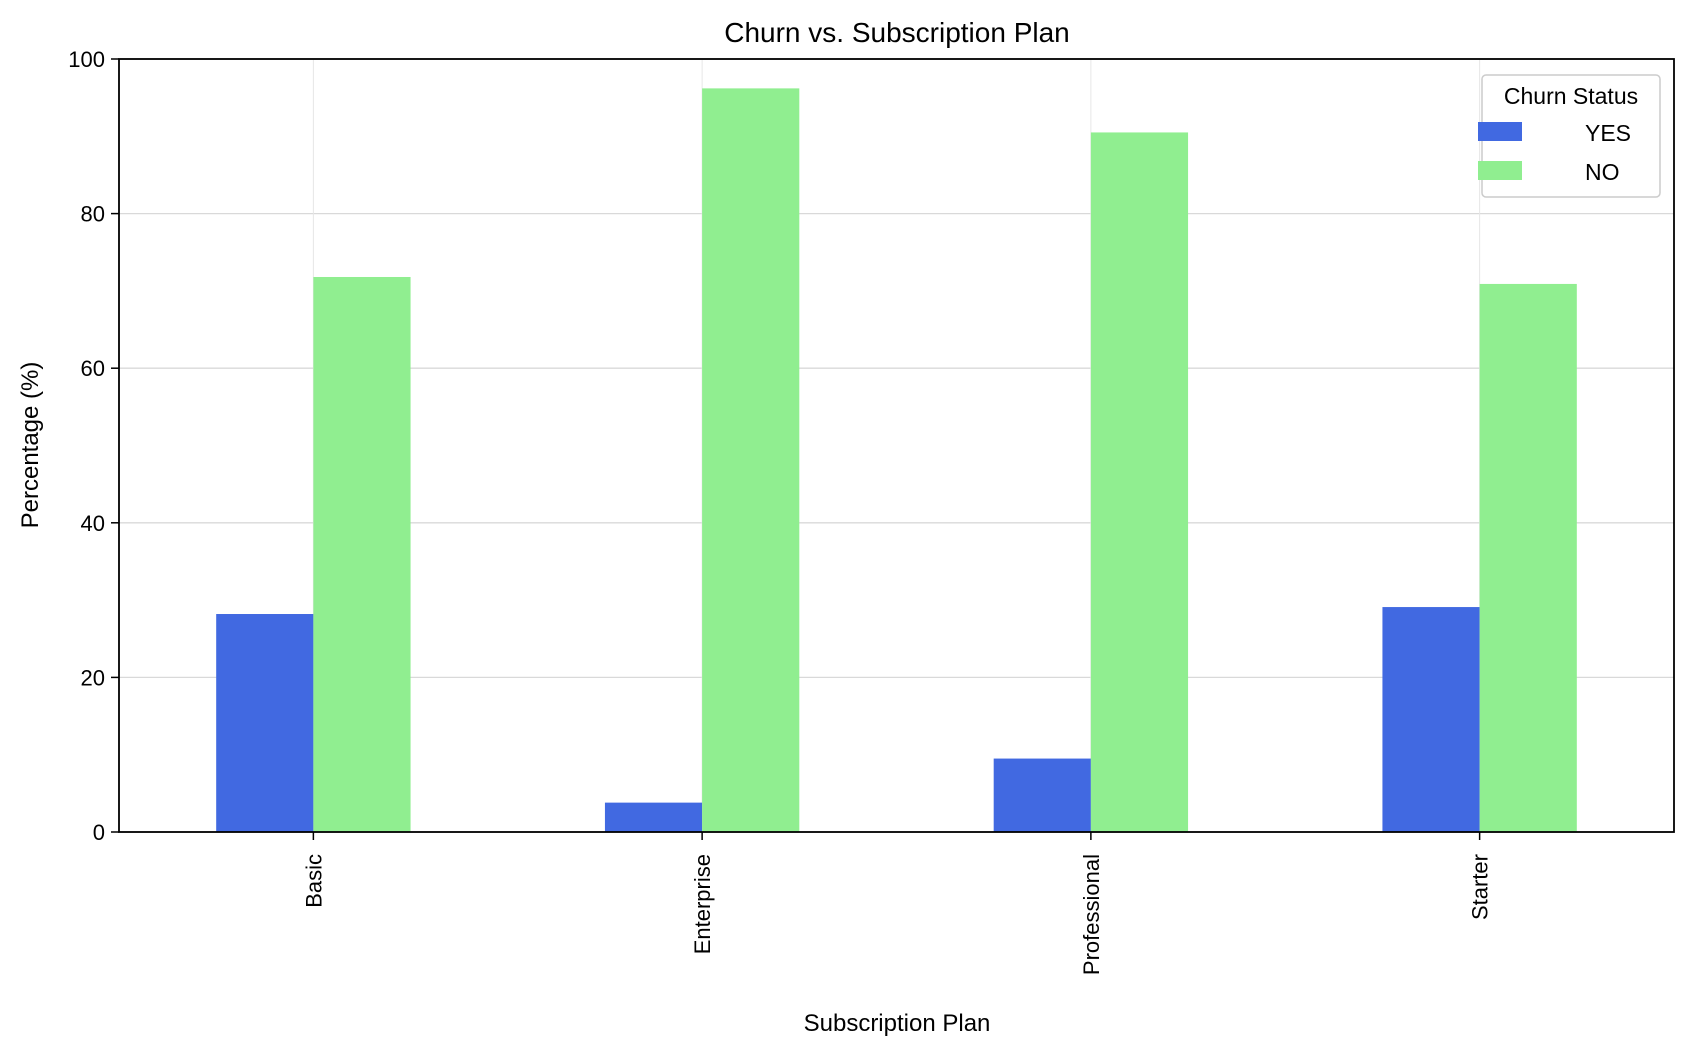 The height and width of the screenshot is (1053, 1688). Describe the element at coordinates (93, 523) in the screenshot. I see `y-tick-label: 40` at that location.